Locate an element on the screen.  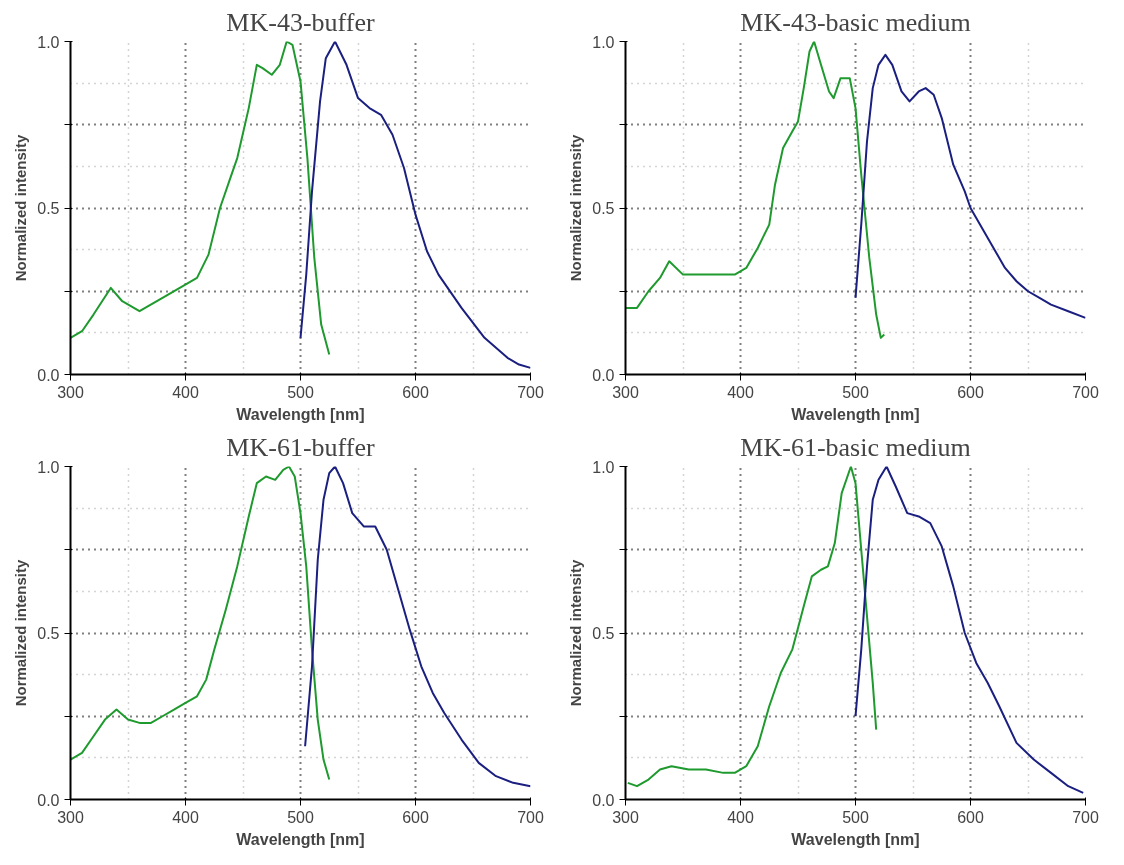
chart-title: MK-43-basic medium is located at coordinates (855, 22).